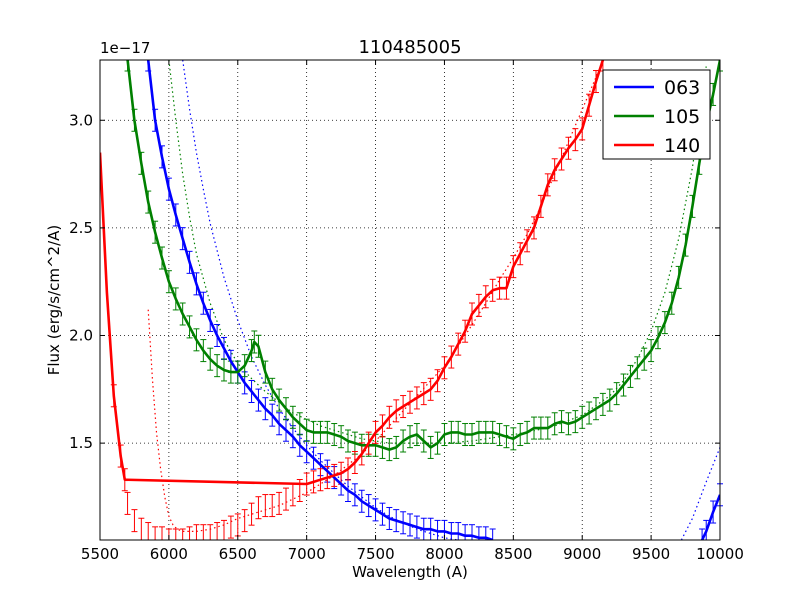 The image size is (800, 600). I want to click on x-tick-label: 5500, so click(100, 554).